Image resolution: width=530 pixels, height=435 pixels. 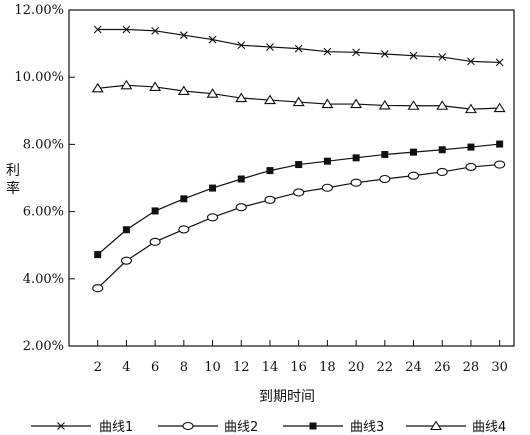 What do you see at coordinates (287, 397) in the screenshot?
I see `x-axis-label: 到期时间` at bounding box center [287, 397].